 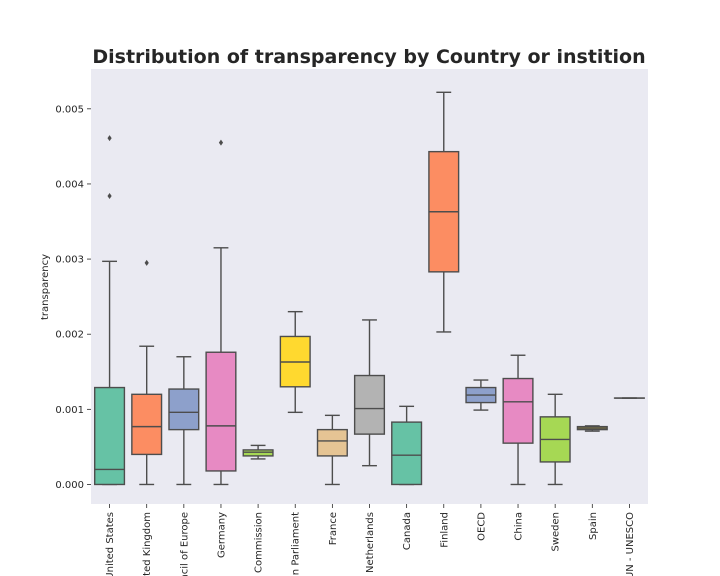 I want to click on box-canada, so click(x=407, y=445).